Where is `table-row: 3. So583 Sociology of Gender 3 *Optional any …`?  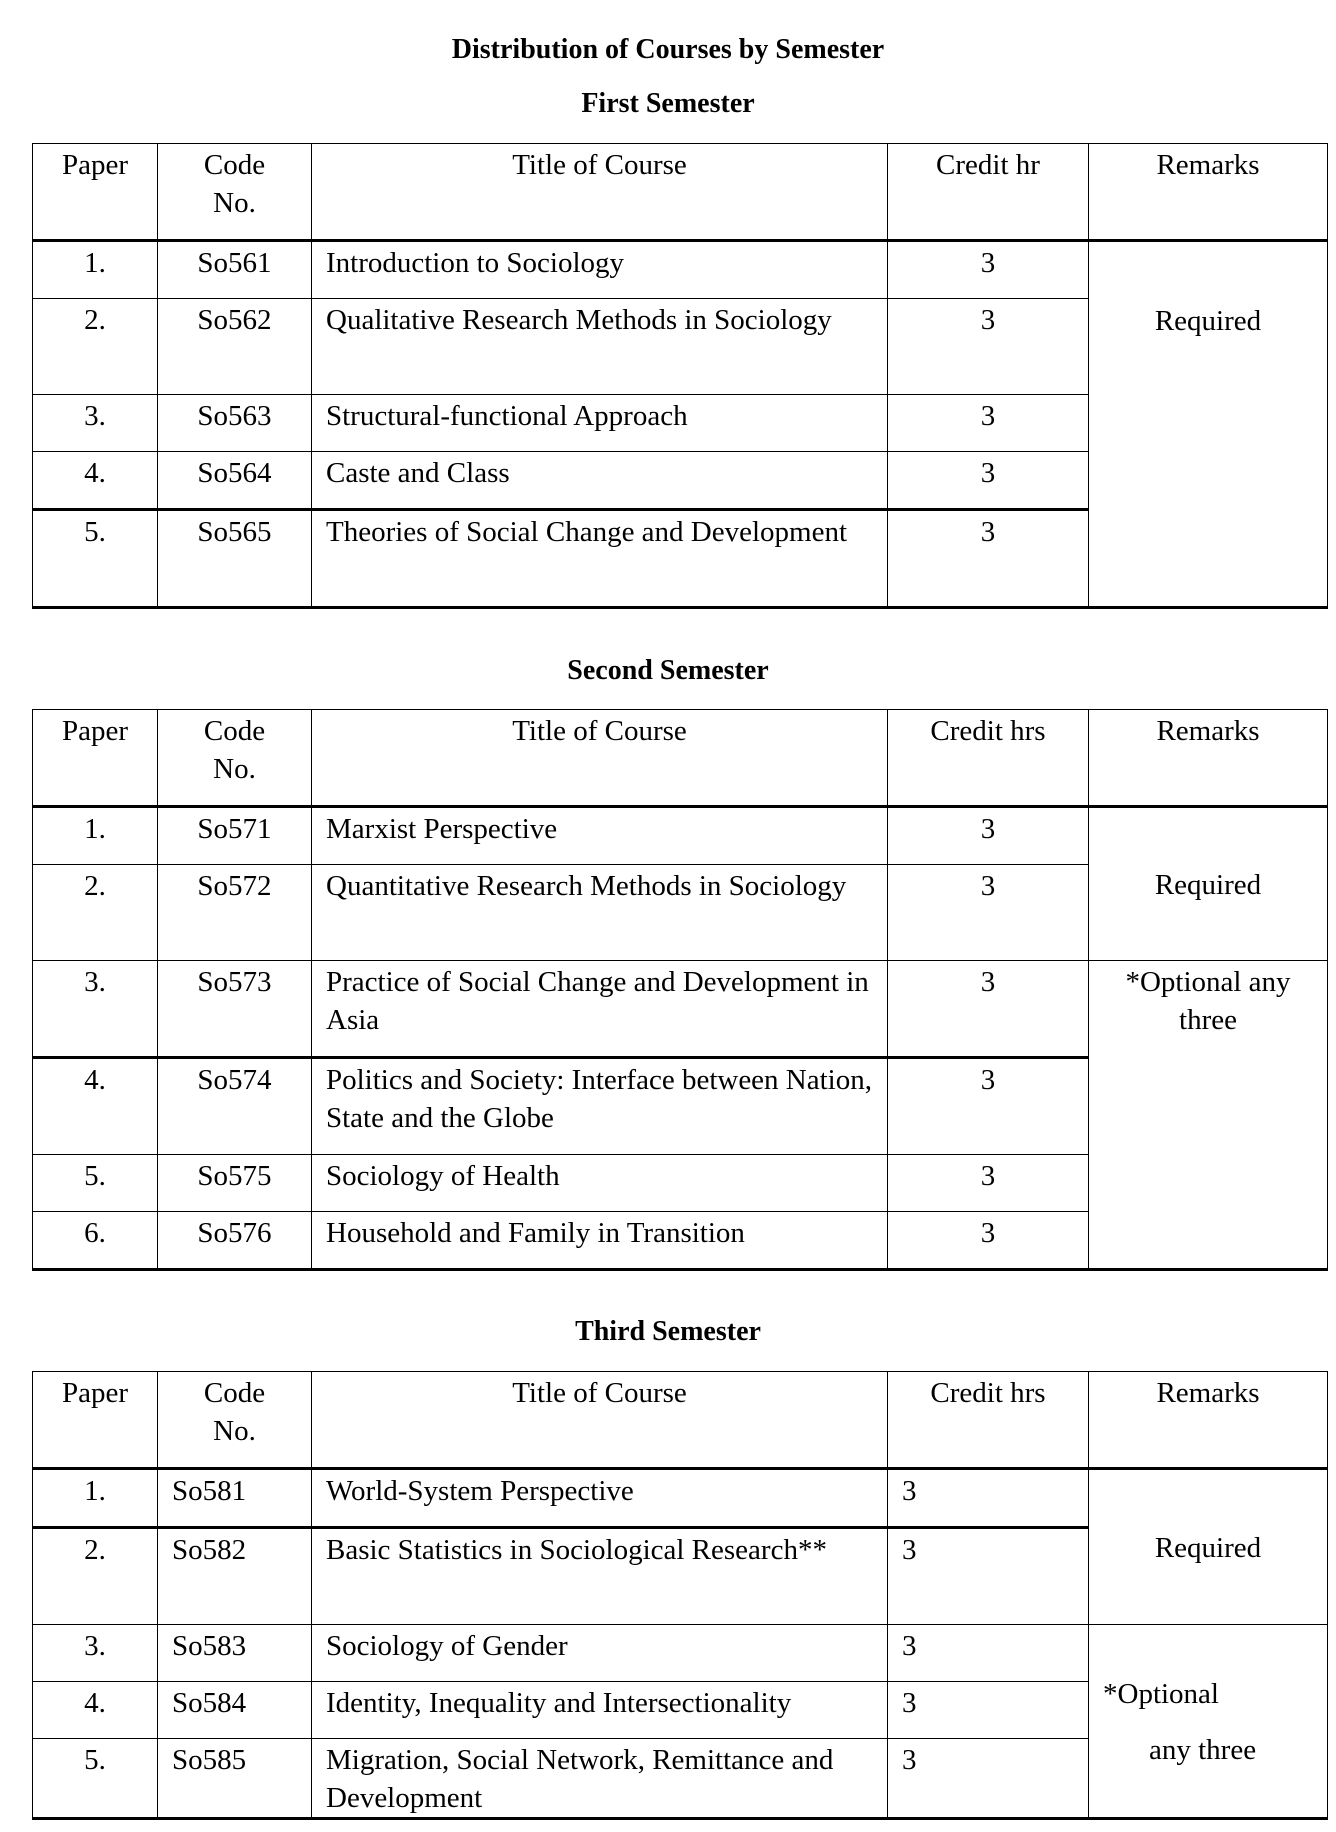
table-row: 3. So583 Sociology of Gender 3 *Optional any … is located at coordinates (680, 1721).